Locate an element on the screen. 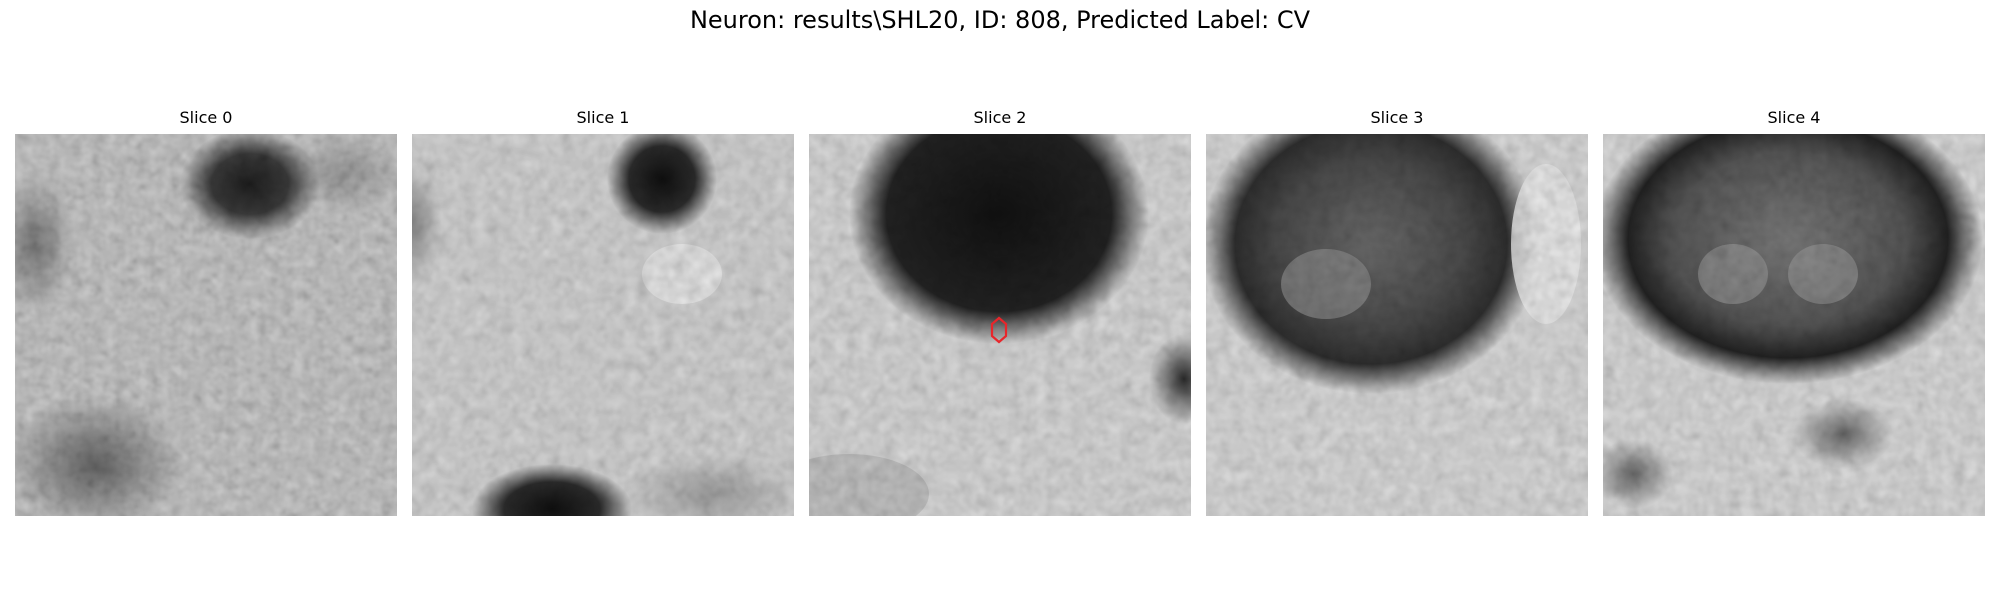 This screenshot has height=600, width=2000. slice-3-image is located at coordinates (1397, 325).